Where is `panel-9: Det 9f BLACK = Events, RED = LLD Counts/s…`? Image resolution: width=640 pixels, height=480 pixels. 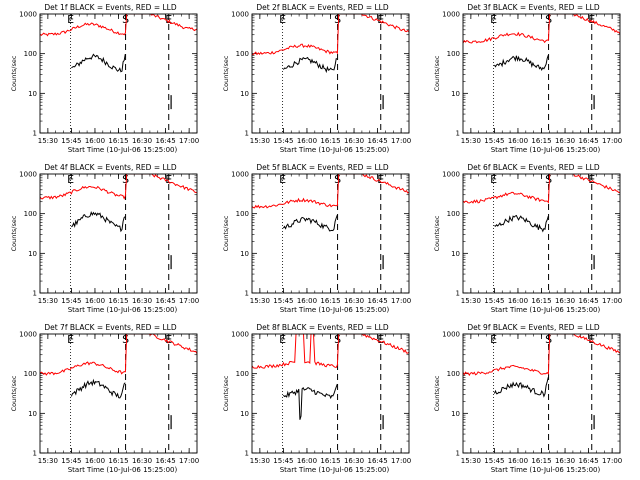
panel-9: Det 9f BLACK = Events, RED = LLD Counts/s… is located at coordinates (527, 398).